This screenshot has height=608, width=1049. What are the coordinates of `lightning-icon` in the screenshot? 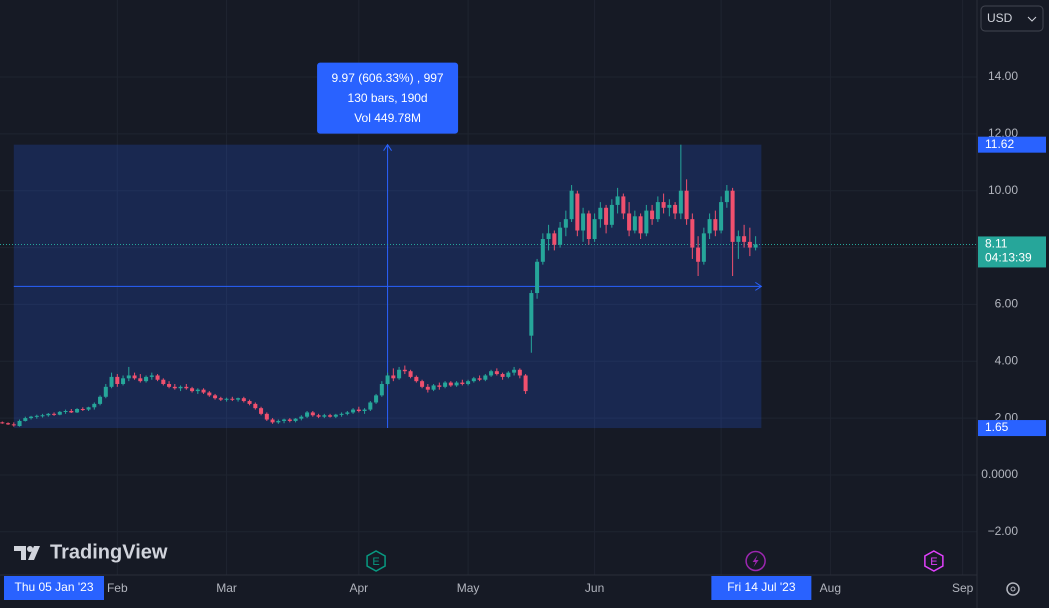 It's located at (755, 561).